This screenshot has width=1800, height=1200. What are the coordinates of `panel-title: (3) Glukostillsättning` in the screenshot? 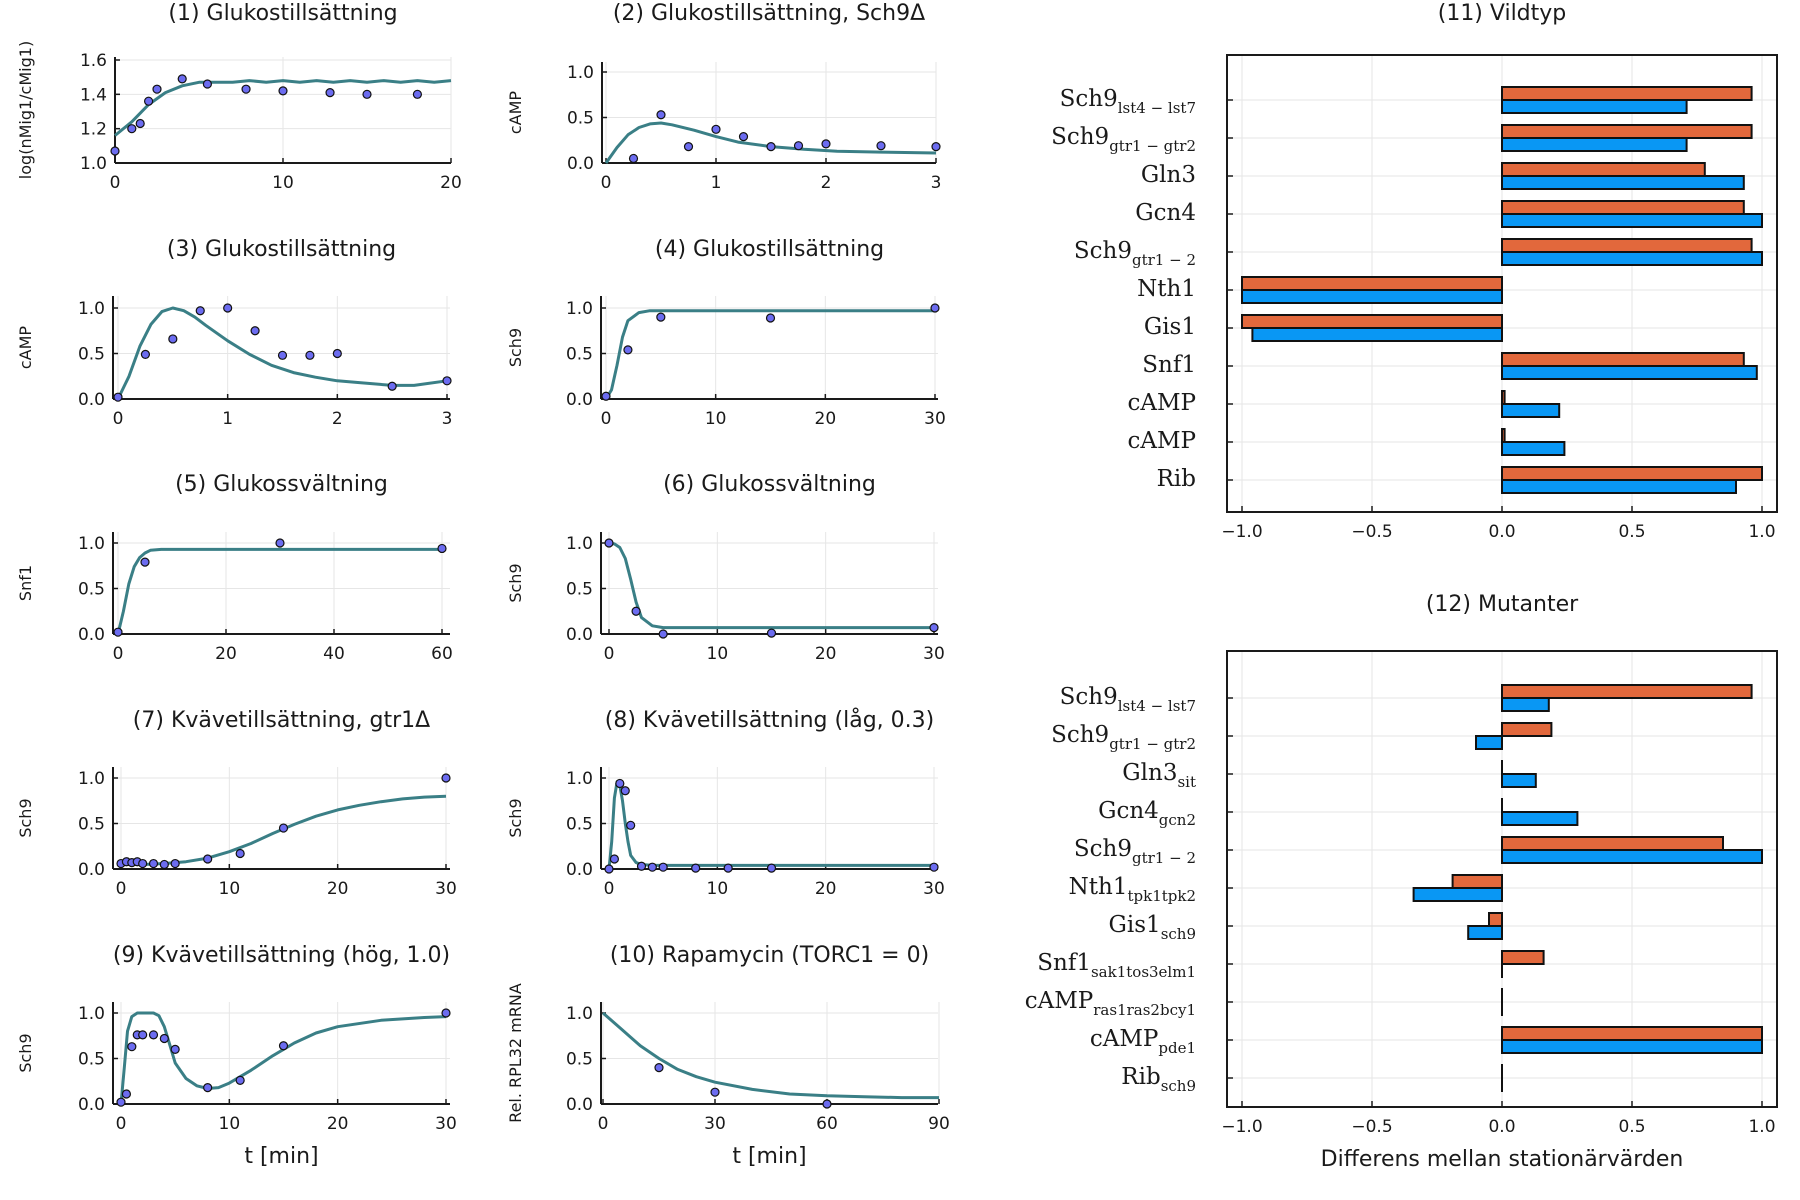 It's located at (281, 249).